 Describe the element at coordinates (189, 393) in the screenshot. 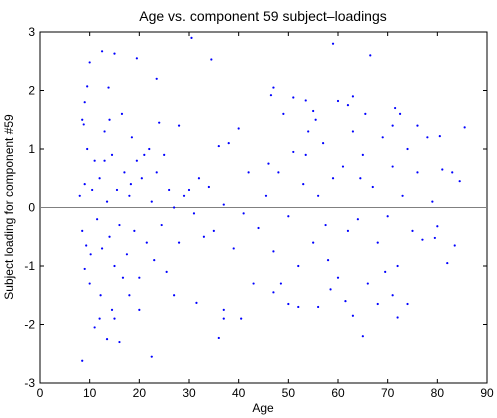

I see `x-tick-label: 30` at that location.